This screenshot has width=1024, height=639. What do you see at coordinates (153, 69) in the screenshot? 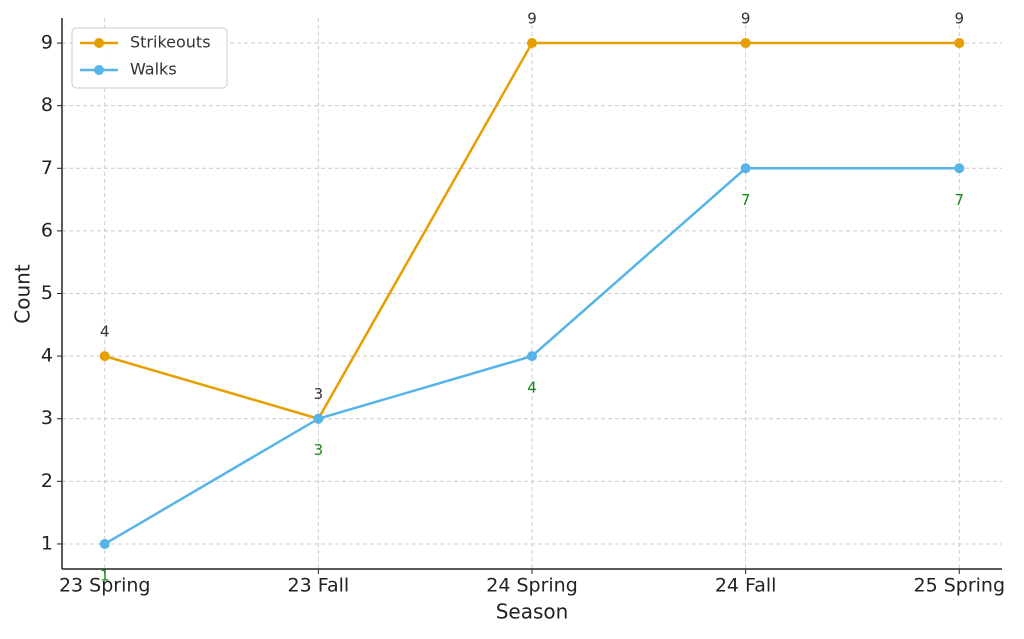
I see `legend-label: Walks` at bounding box center [153, 69].